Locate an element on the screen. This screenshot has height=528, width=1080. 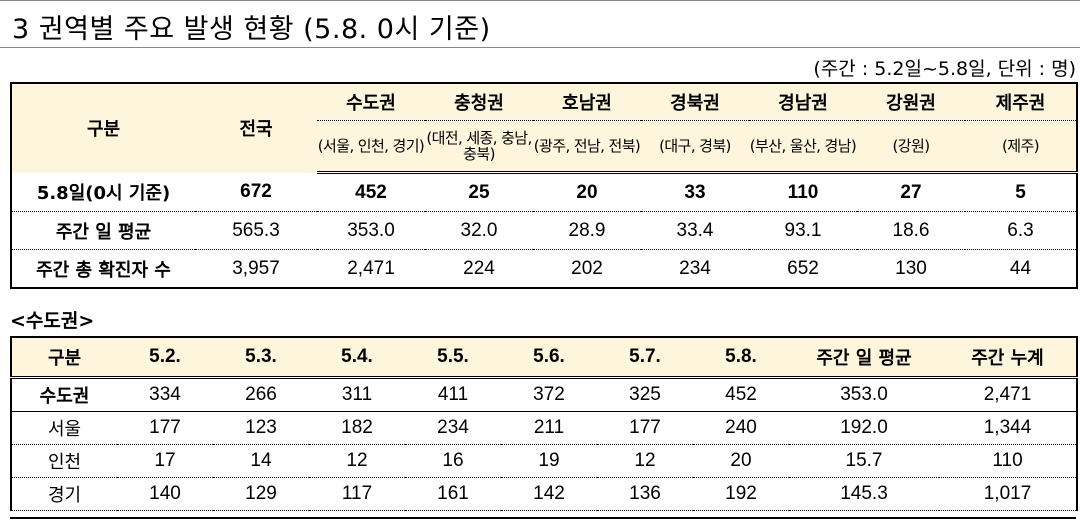
cell-value: 240 is located at coordinates (741, 428).